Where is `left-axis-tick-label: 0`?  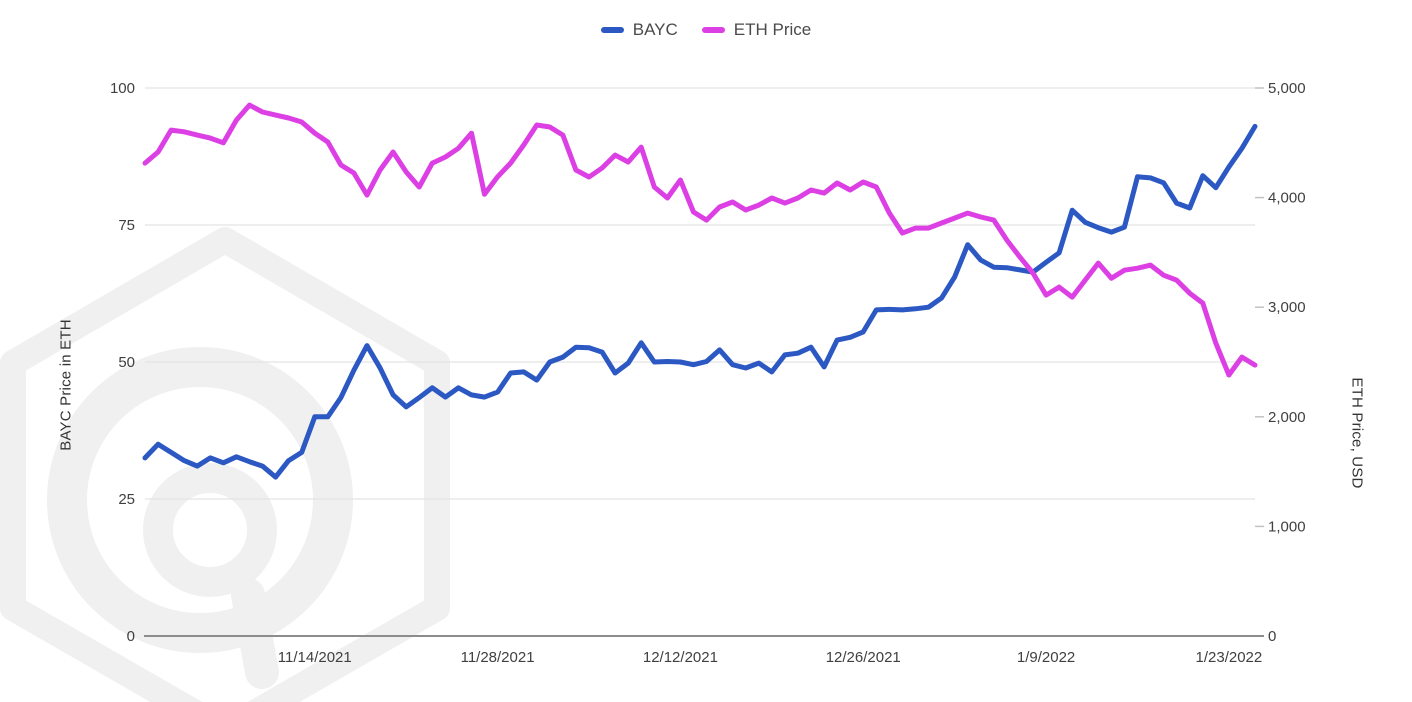 left-axis-tick-label: 0 is located at coordinates (131, 636).